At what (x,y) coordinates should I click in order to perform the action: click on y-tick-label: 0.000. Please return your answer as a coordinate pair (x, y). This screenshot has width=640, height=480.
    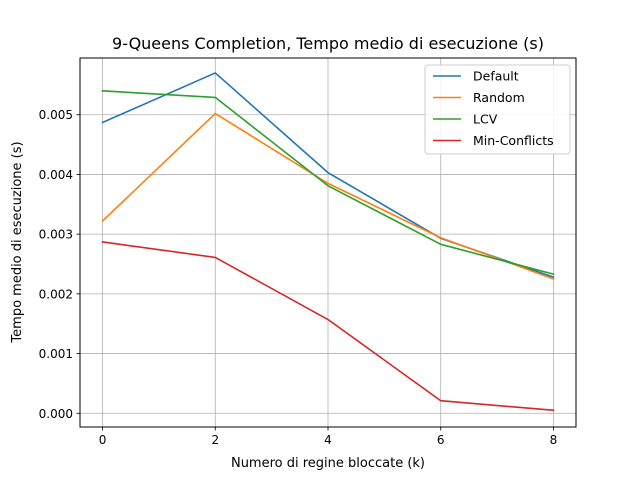
    Looking at the image, I should click on (56, 414).